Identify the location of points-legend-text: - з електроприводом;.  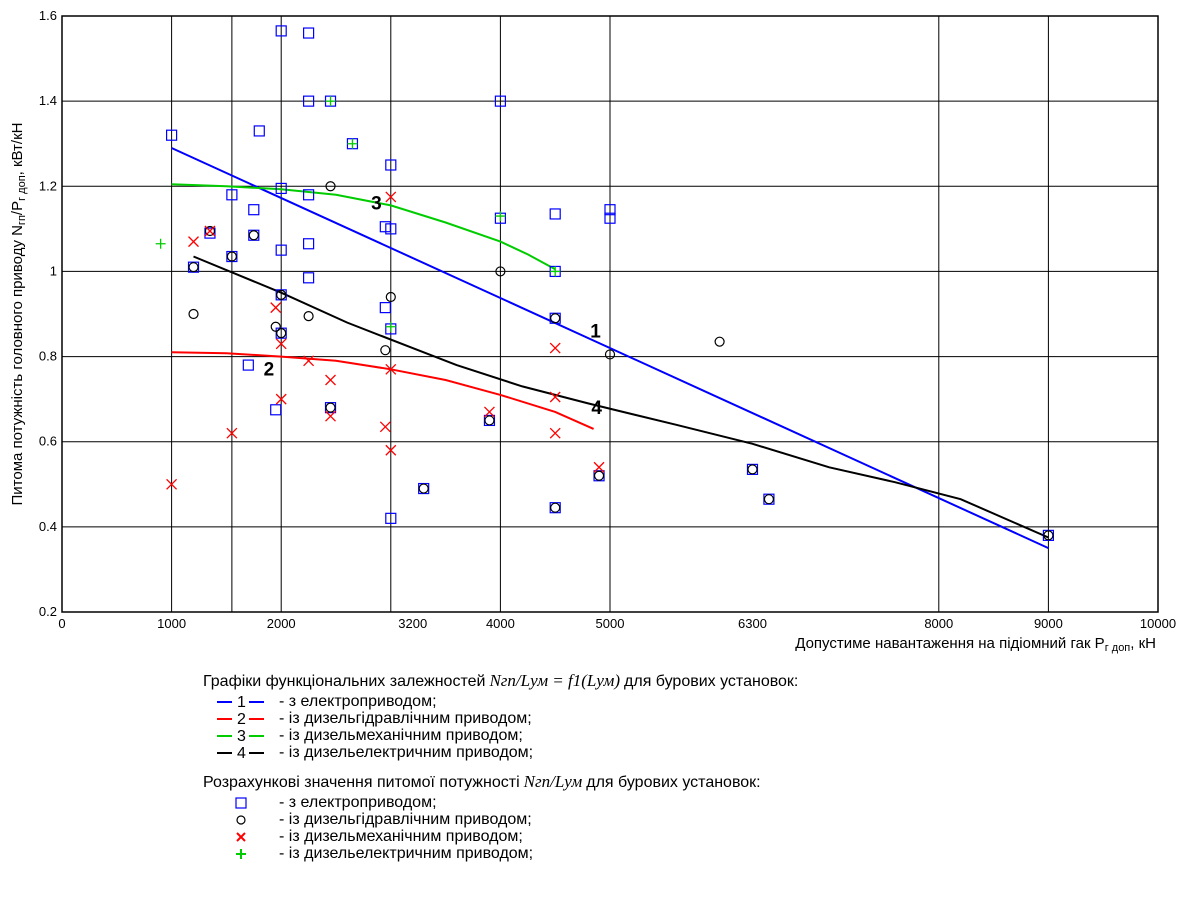
(358, 802).